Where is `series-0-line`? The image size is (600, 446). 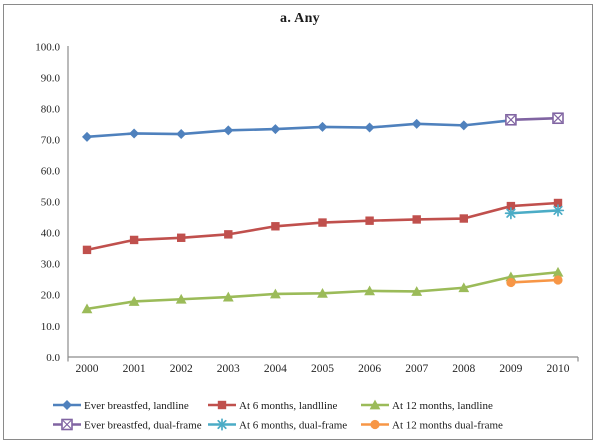 series-0-line is located at coordinates (299, 129).